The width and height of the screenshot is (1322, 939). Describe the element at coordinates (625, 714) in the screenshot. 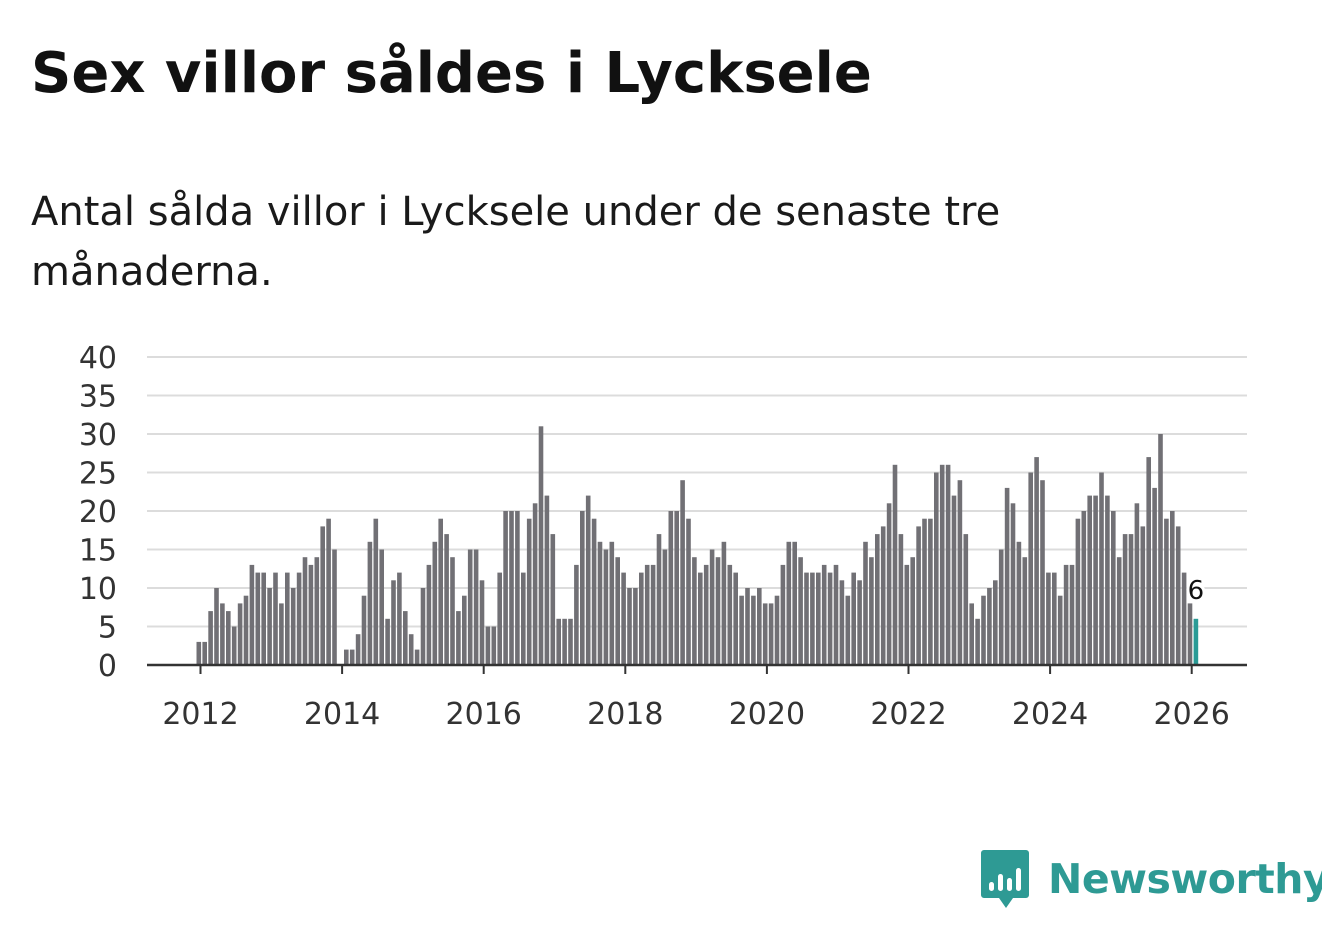

I see `x-tick-label: 2018` at that location.